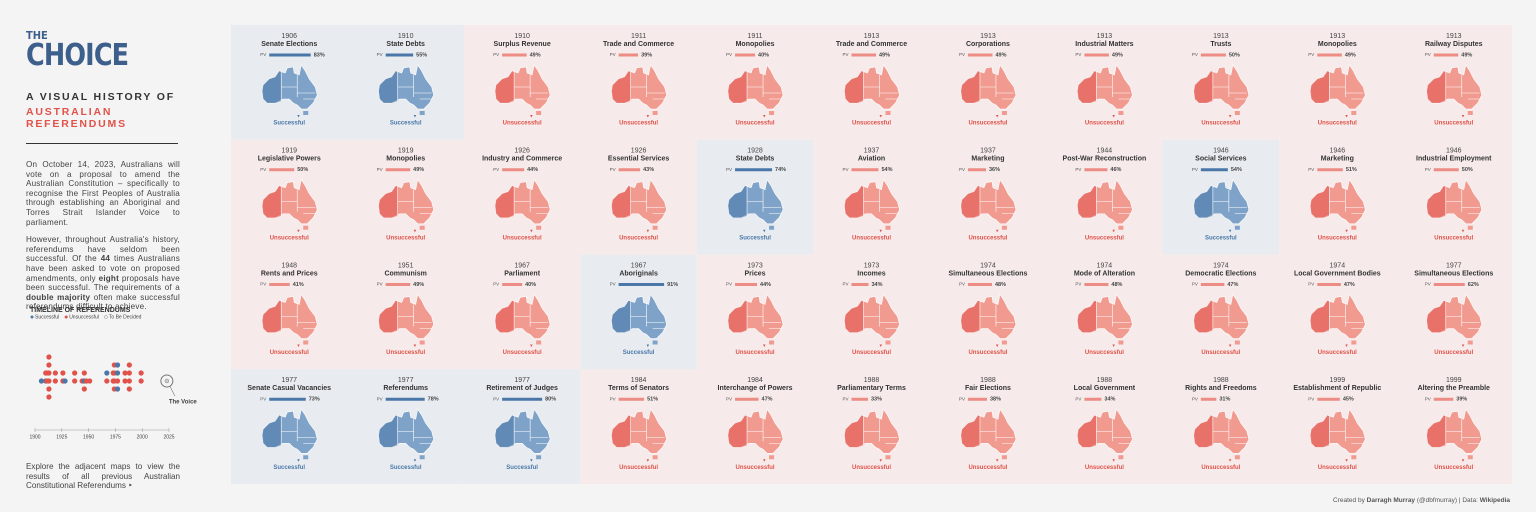  What do you see at coordinates (302, 170) in the screenshot?
I see `pv-value: 50%` at bounding box center [302, 170].